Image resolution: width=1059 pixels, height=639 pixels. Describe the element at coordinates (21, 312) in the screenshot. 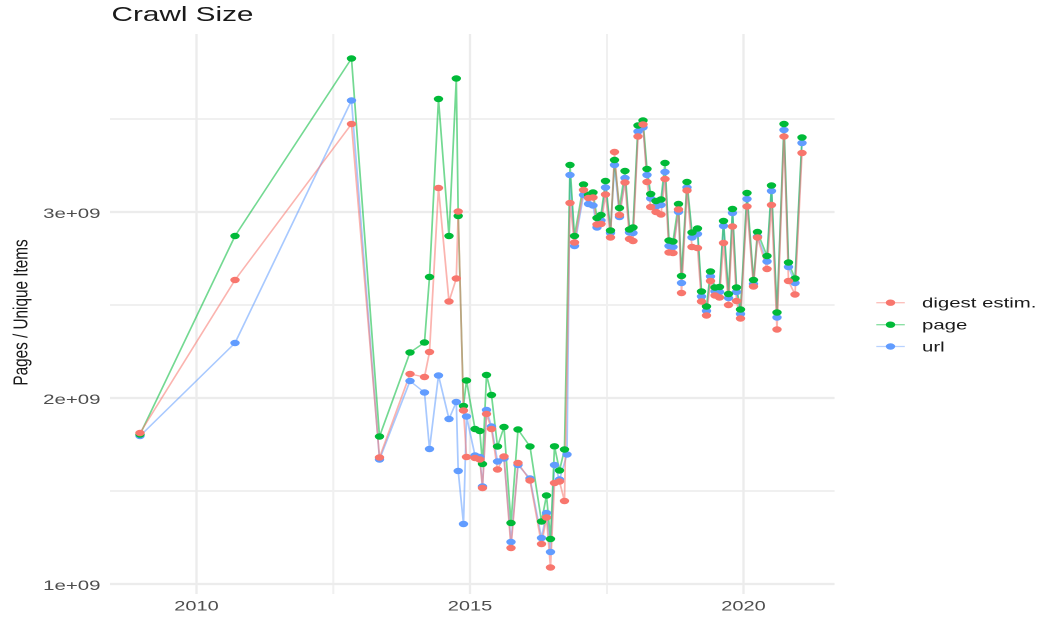

I see `svg-text: Pages / Unique Items` at that location.